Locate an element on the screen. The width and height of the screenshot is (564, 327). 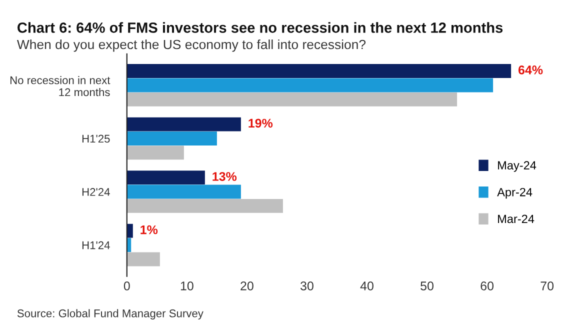
data-label: 13% is located at coordinates (224, 176).